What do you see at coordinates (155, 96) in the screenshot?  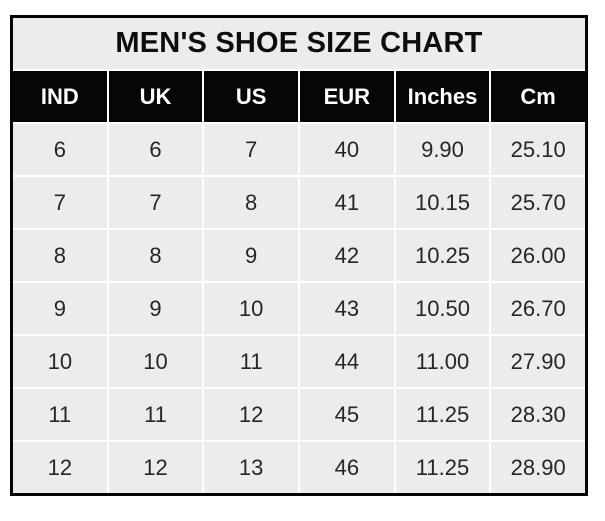 I see `header-cell-uk: UK` at bounding box center [155, 96].